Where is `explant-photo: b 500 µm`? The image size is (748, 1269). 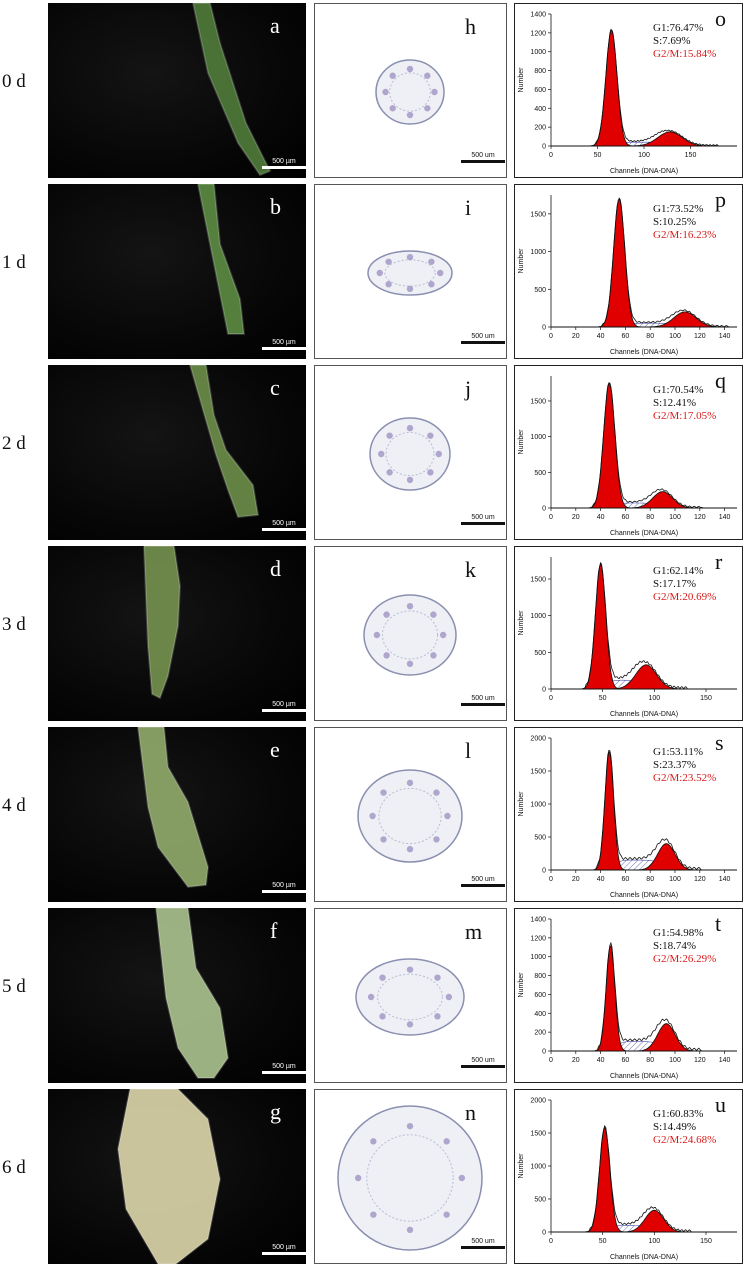 explant-photo: b 500 µm is located at coordinates (177, 271).